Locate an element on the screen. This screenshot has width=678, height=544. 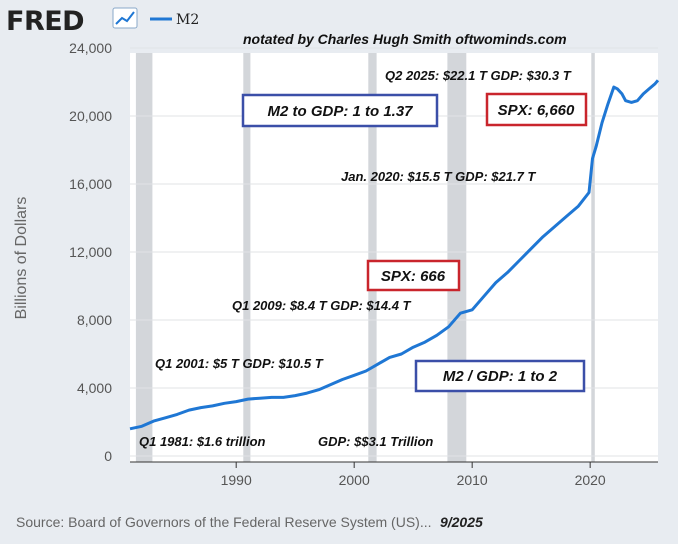
callout-m2-gdp-recent: M2 to GDP: 1 to 1.37 is located at coordinates (340, 110).